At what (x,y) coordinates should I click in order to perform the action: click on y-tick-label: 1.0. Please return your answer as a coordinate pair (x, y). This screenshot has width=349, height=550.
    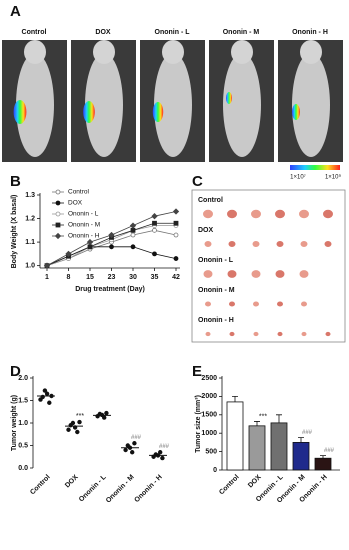
    Looking at the image, I should click on (30, 265).